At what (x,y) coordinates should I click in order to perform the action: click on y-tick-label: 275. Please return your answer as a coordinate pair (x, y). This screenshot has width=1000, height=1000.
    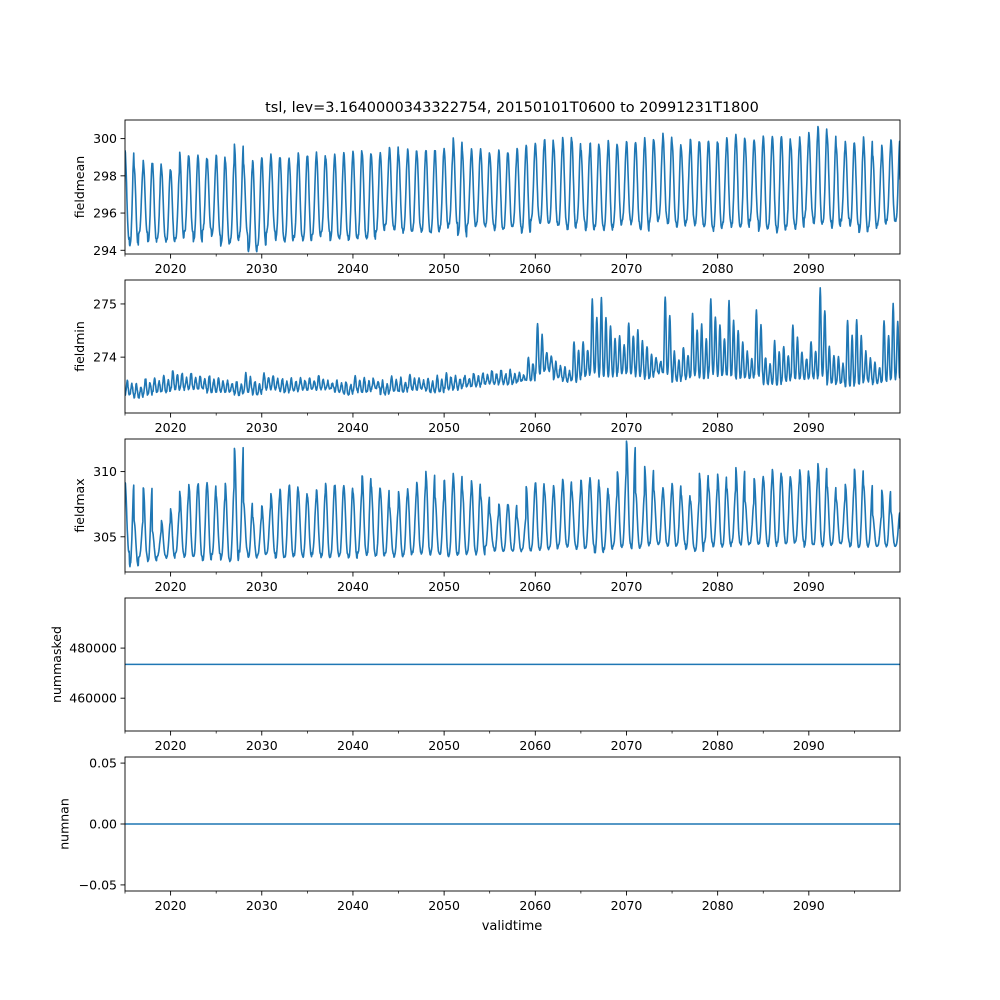
    Looking at the image, I should click on (105, 303).